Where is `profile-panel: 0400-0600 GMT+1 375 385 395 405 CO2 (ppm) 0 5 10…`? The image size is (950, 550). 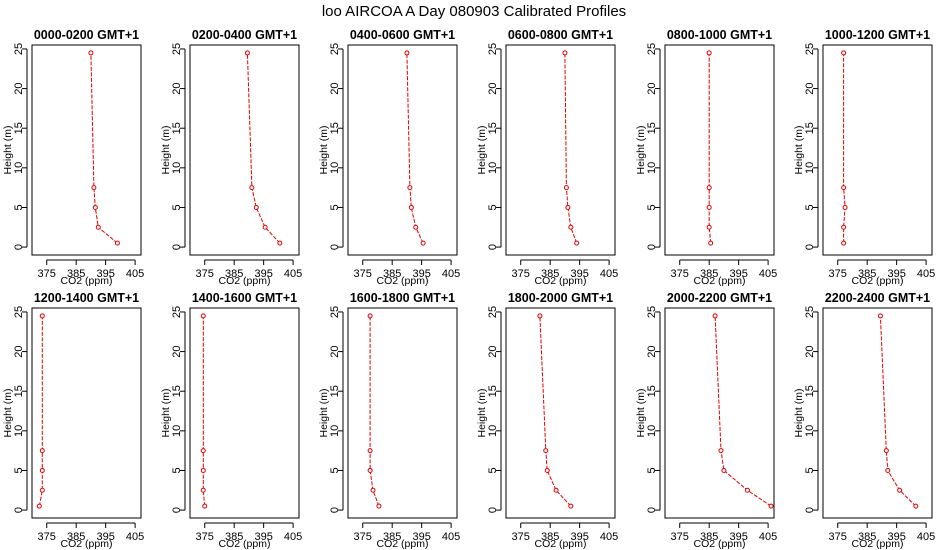
profile-panel: 0400-0600 GMT+1 375 385 395 405 CO2 (ppm) 0 5 10… is located at coordinates (389, 157).